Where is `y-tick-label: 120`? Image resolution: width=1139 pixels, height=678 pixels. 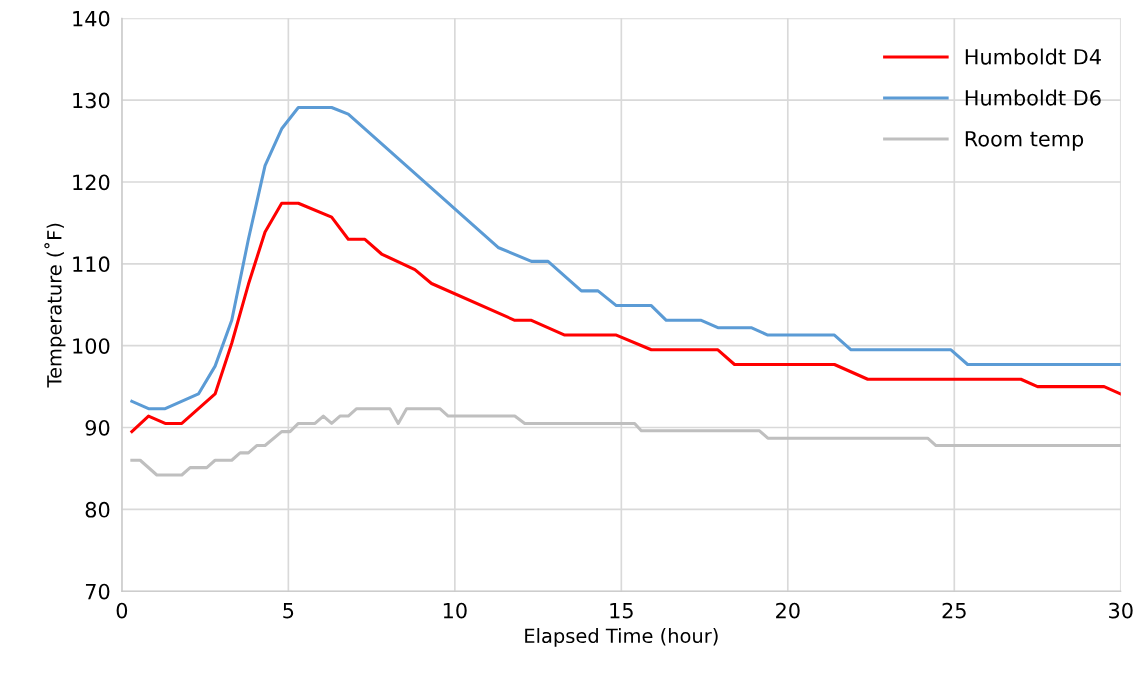 y-tick-label: 120 is located at coordinates (91, 182).